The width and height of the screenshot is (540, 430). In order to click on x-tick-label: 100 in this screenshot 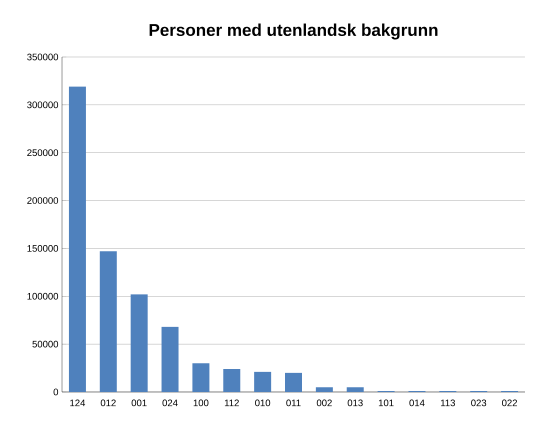, I will do `click(201, 403)`.